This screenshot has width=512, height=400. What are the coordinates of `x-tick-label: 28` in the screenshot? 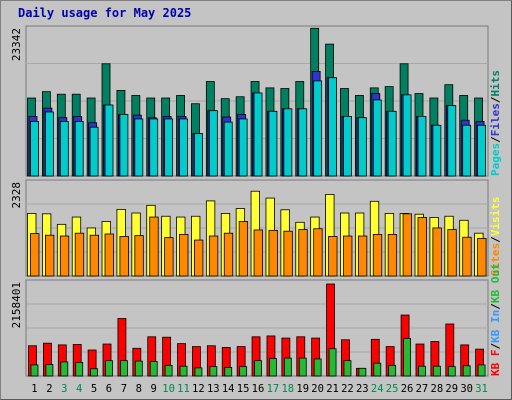 It's located at (437, 389).